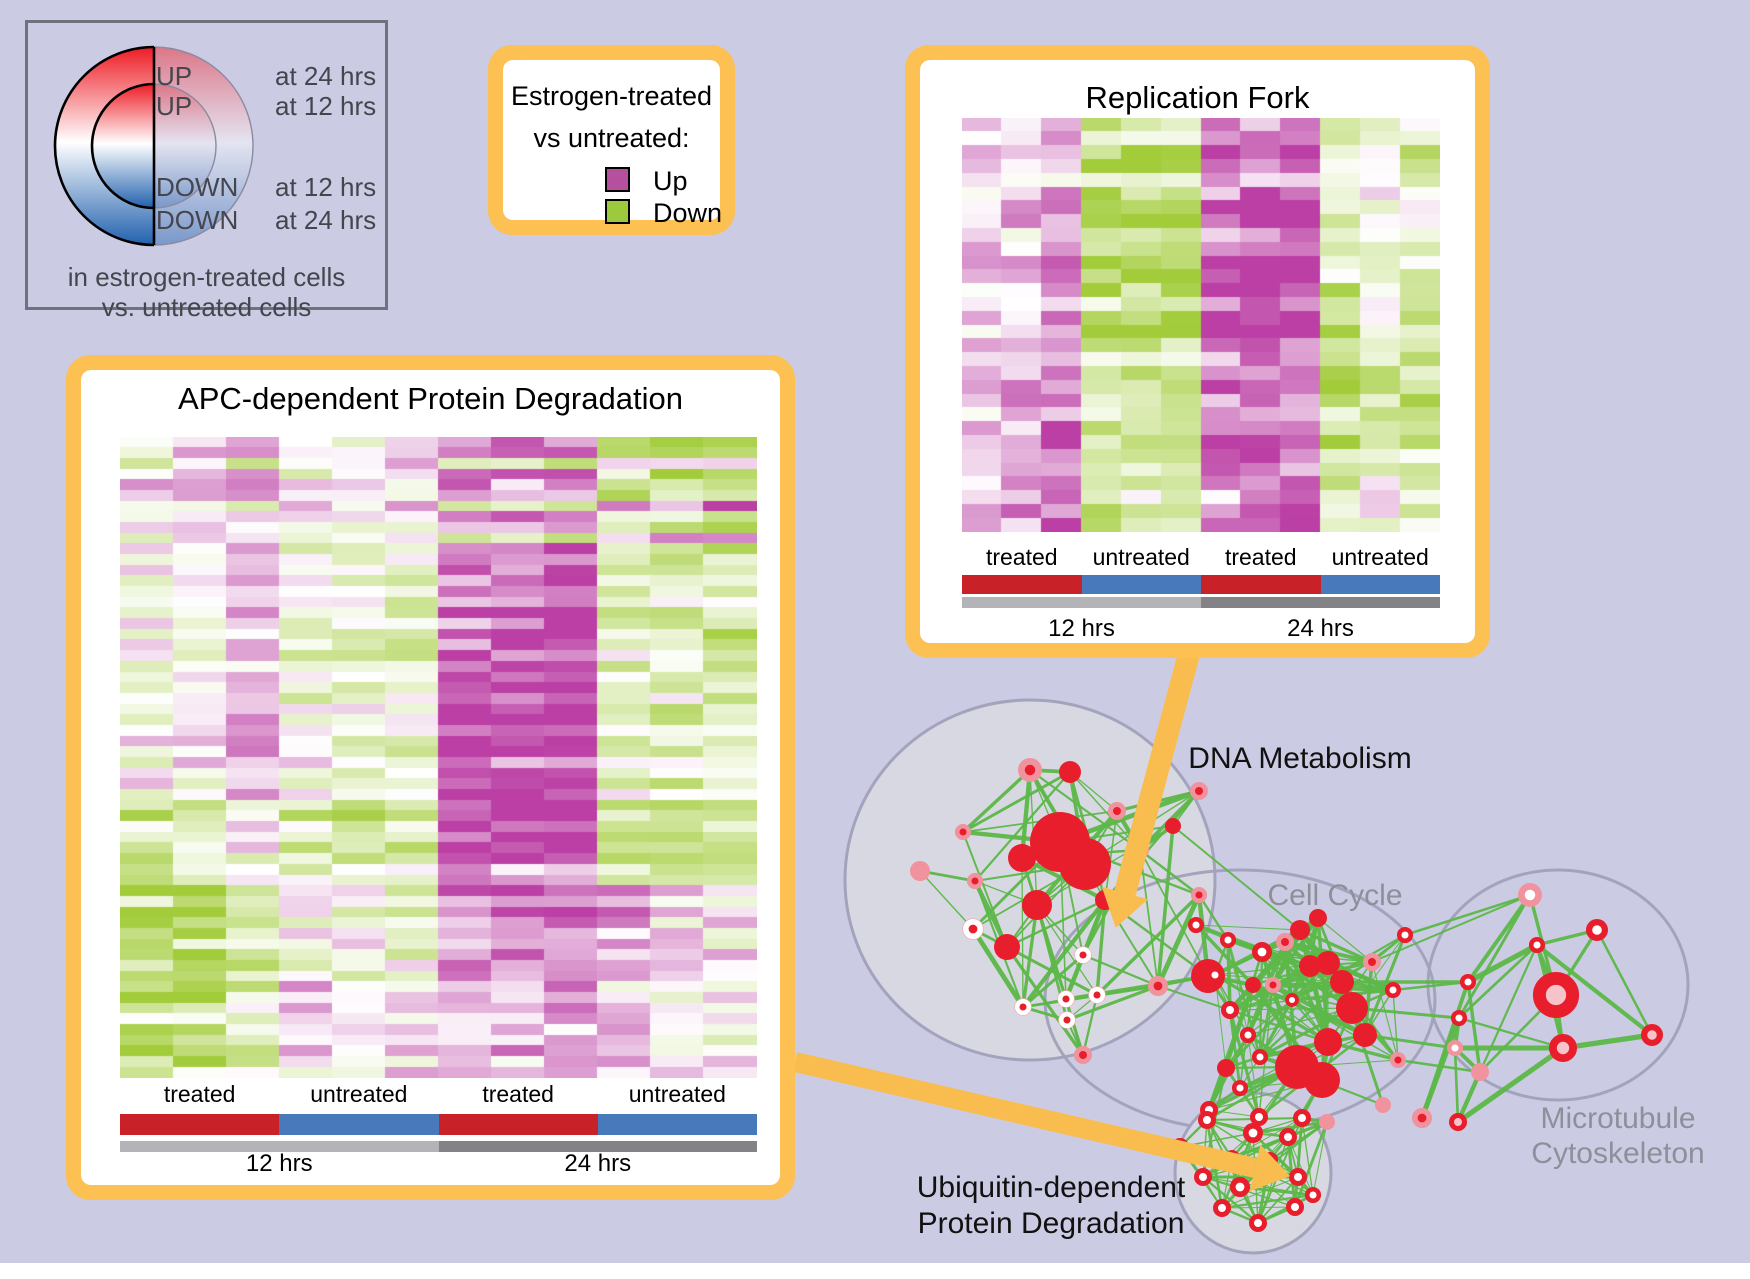  I want to click on figure-bottom-margin, so click(875, 1271).